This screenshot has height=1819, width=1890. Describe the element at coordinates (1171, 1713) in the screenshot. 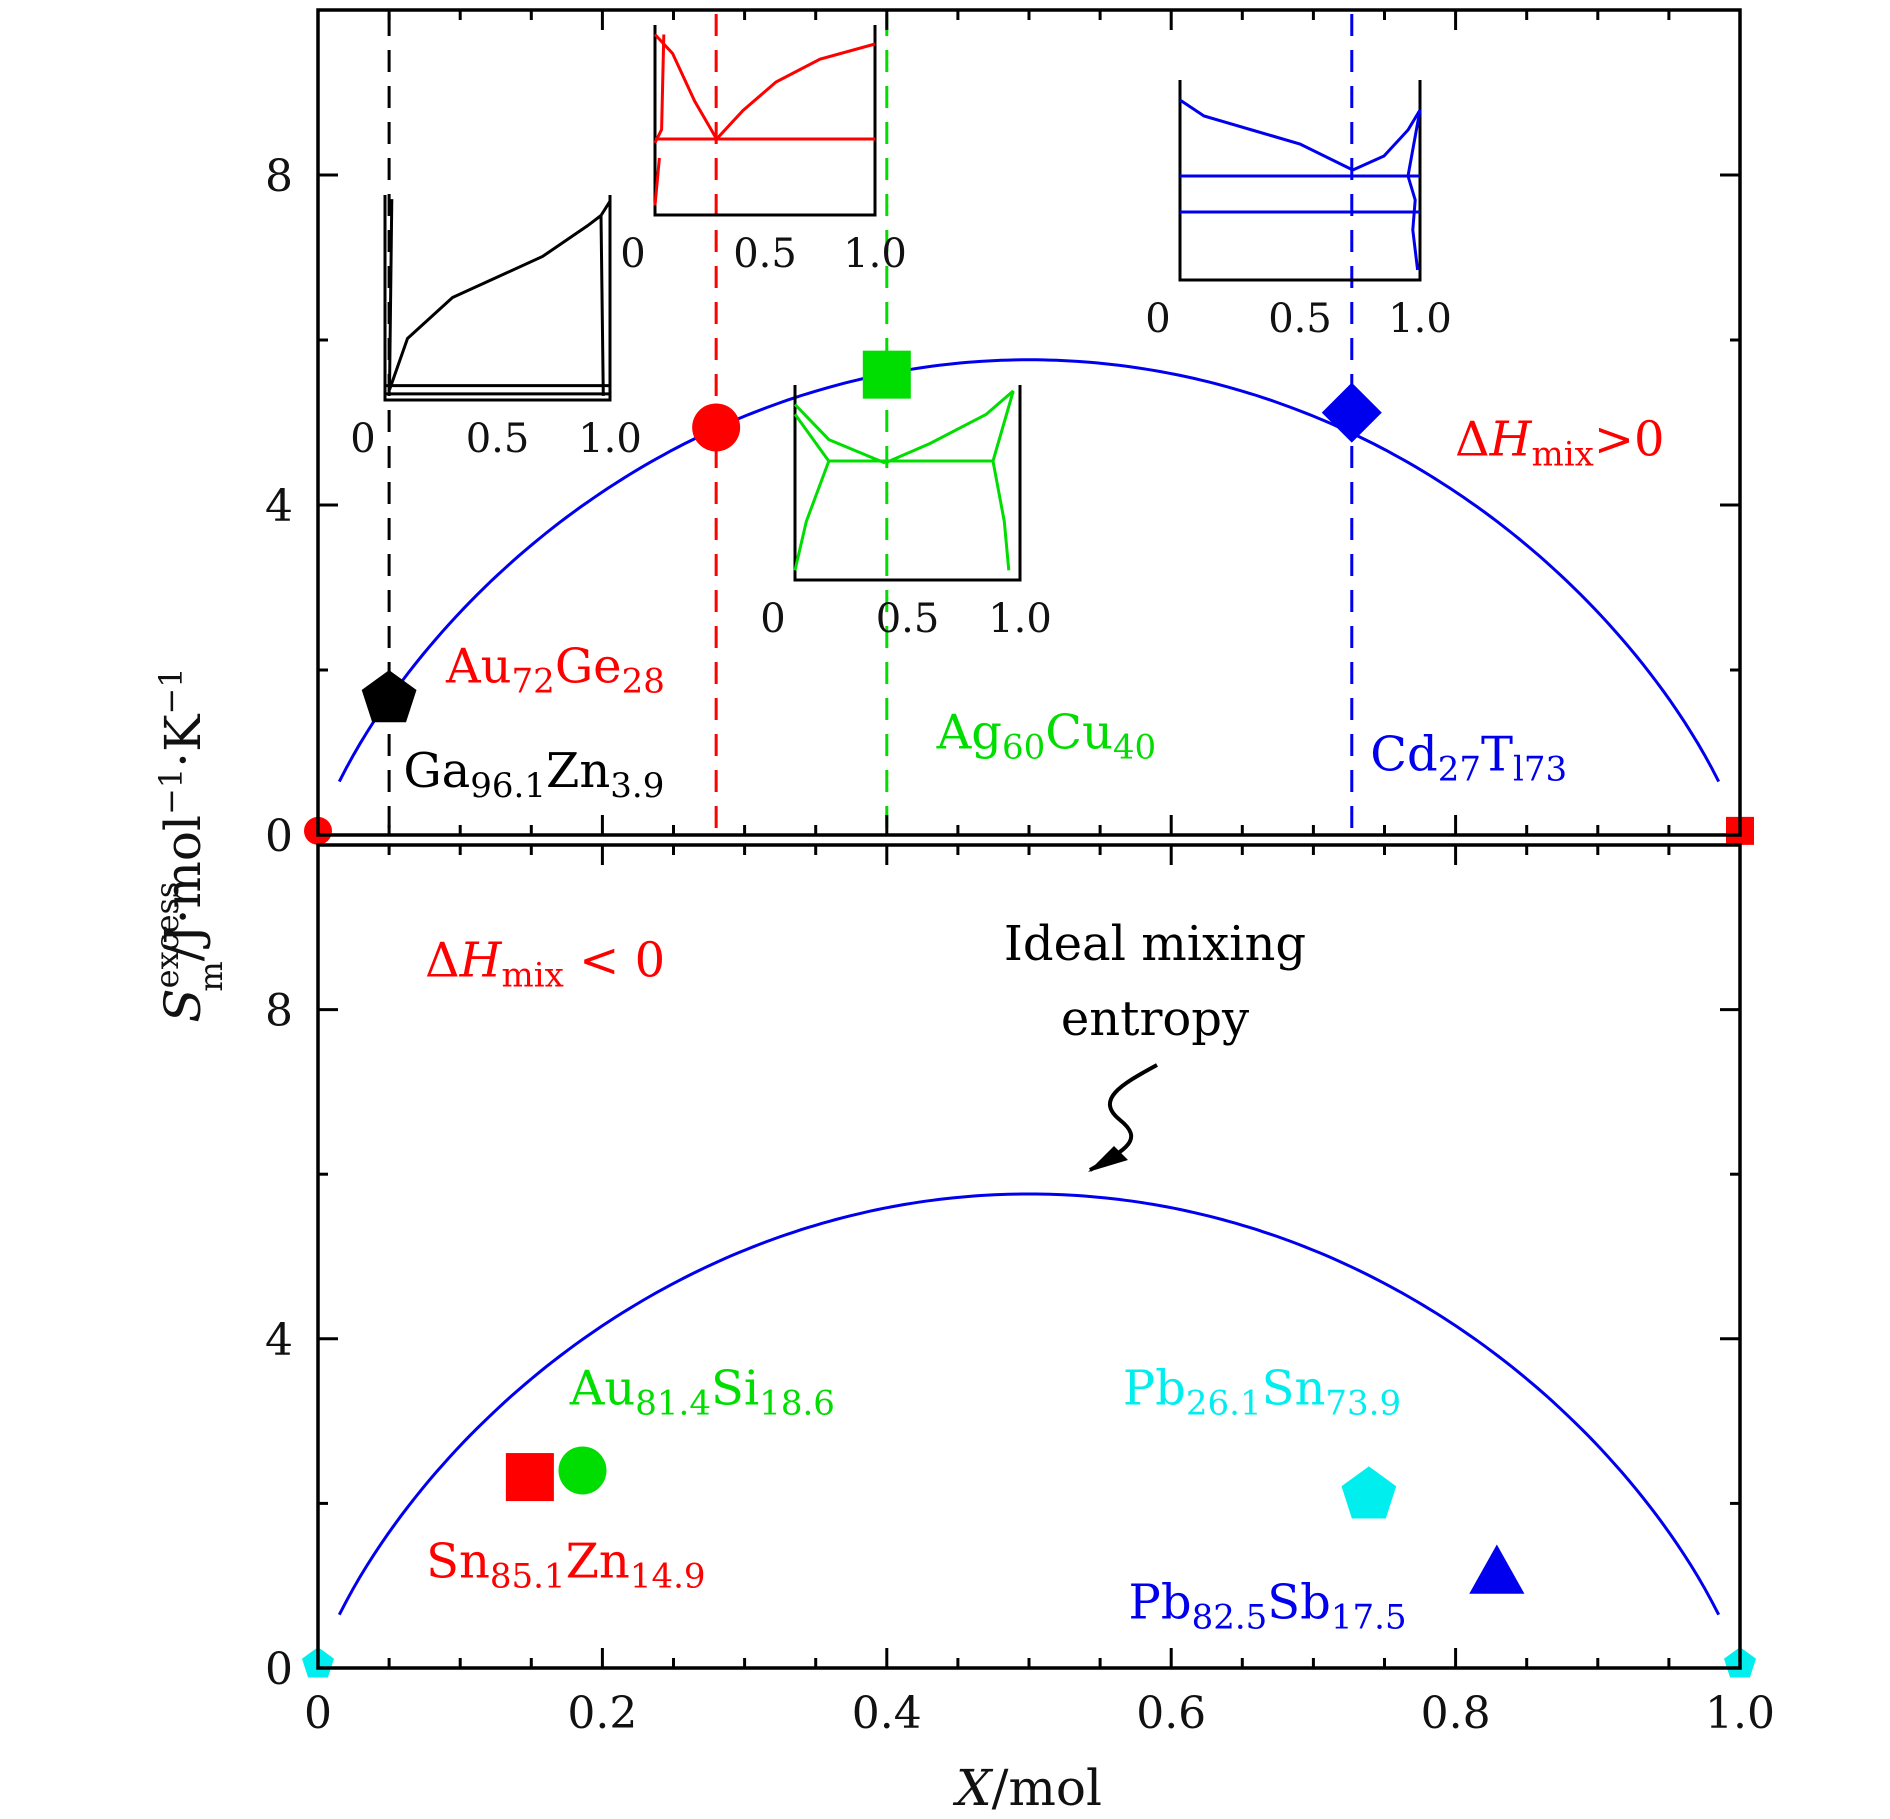

I see `x-tick-label-3: 0.6` at that location.